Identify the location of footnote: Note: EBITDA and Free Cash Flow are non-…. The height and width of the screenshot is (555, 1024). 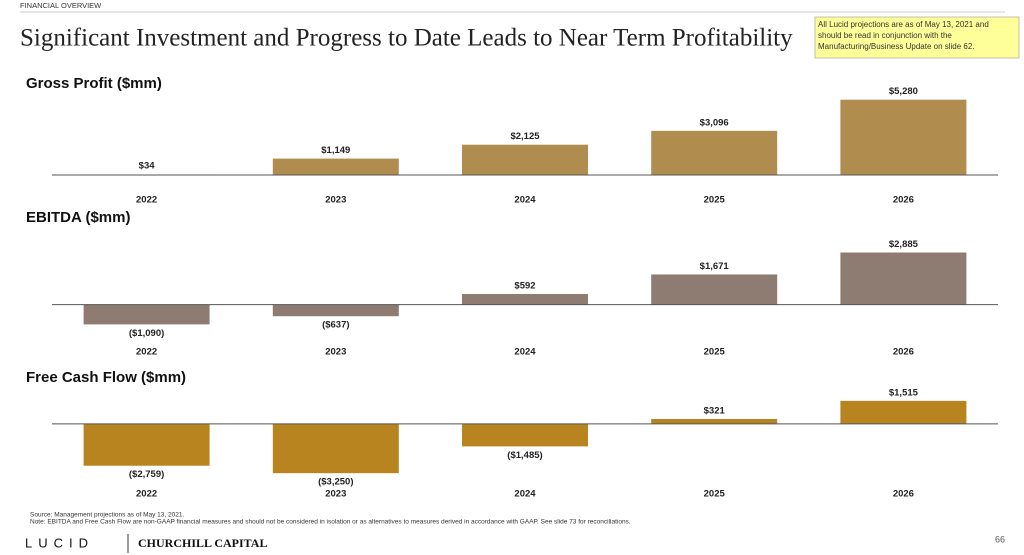
(330, 522).